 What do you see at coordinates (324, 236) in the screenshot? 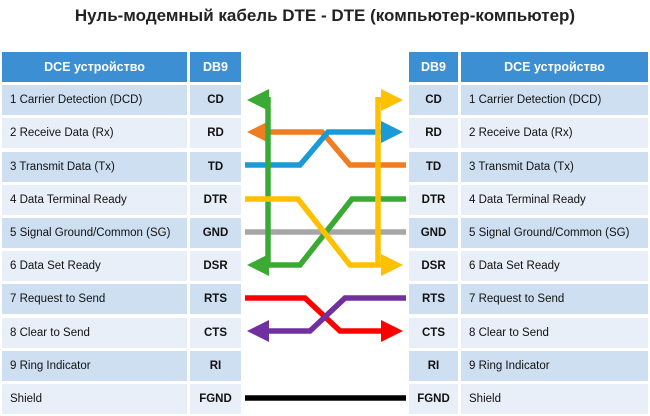
I see `wire-dtr-dsr` at bounding box center [324, 236].